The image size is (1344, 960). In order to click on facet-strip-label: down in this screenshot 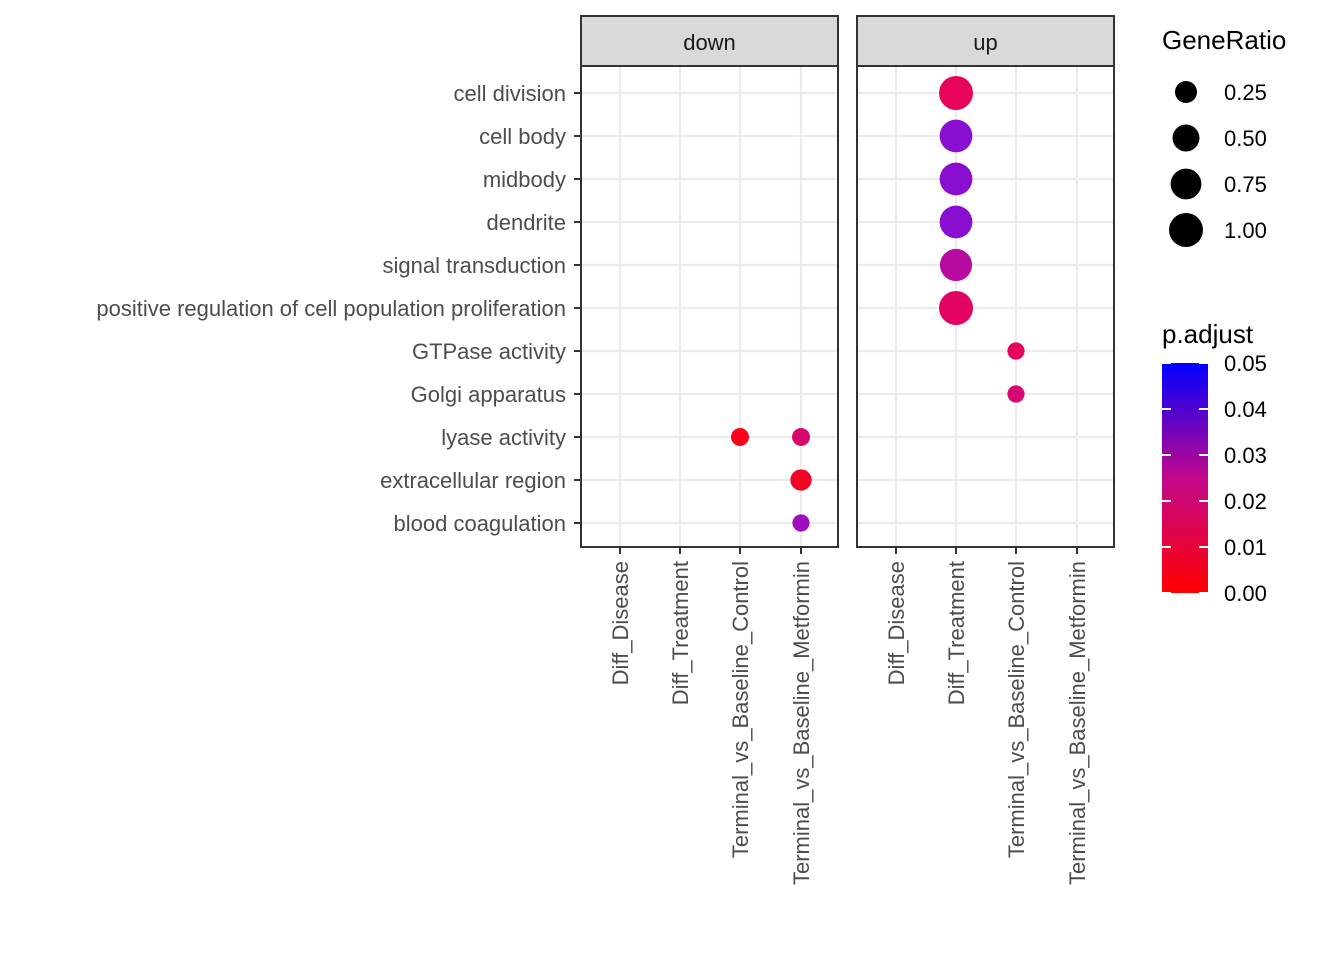, I will do `click(709, 42)`.